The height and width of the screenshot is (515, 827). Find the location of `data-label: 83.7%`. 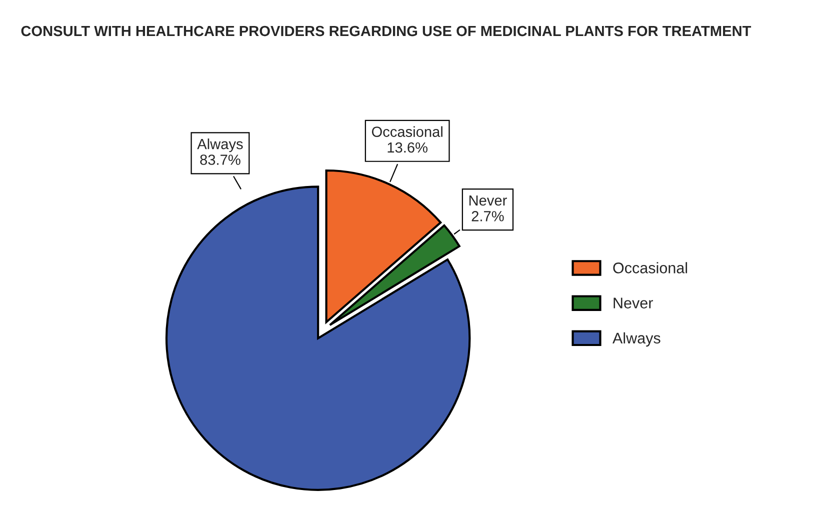

data-label: 83.7% is located at coordinates (220, 159).